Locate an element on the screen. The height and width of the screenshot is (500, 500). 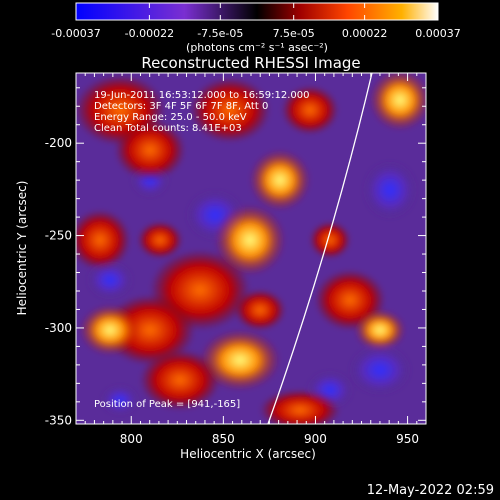
colorbar-strip is located at coordinates (257, 11).